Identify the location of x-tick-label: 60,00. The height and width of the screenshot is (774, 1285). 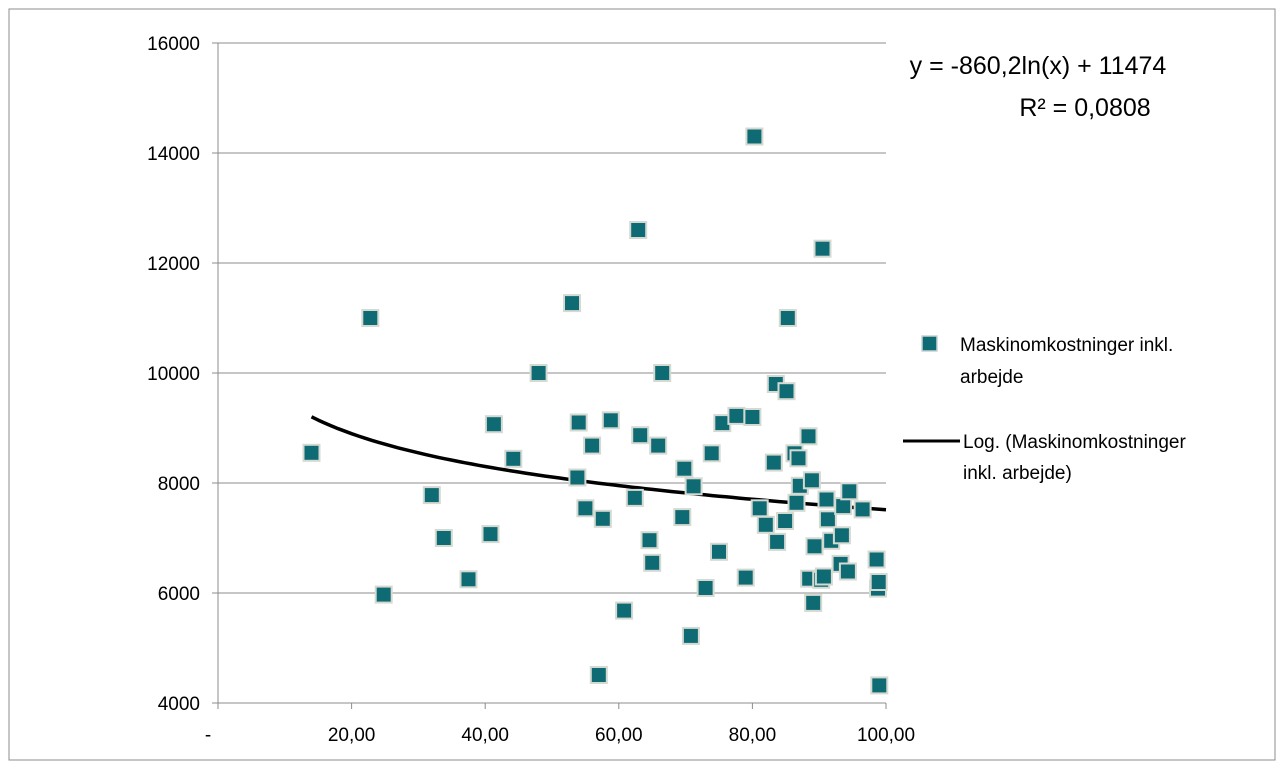
(619, 735).